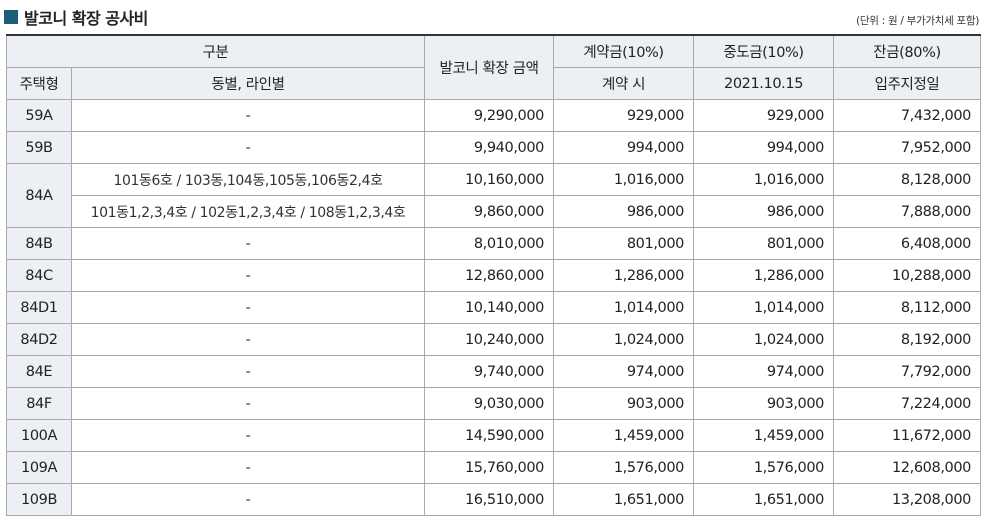  What do you see at coordinates (489, 435) in the screenshot?
I see `amount-cell: 14,590,000` at bounding box center [489, 435].